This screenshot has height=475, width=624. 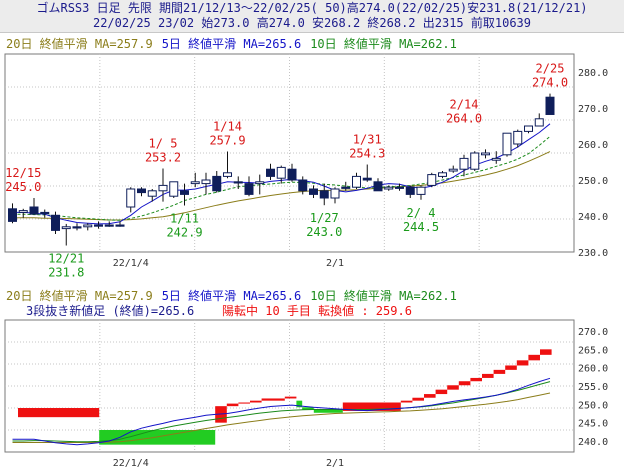 I want to click on break-legend-1: 5日 終値平滑 MA=265.6, so click(x=231, y=295).